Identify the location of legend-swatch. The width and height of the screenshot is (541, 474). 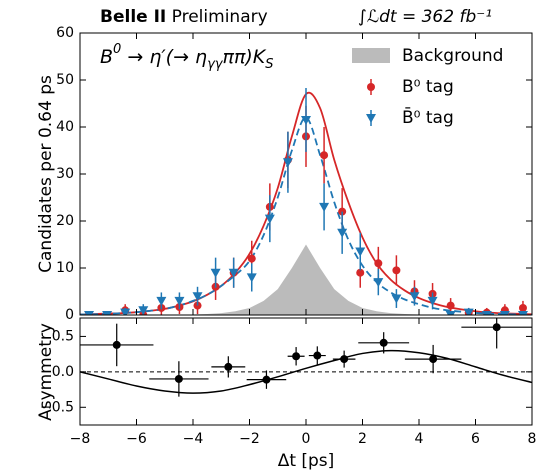
(371, 55).